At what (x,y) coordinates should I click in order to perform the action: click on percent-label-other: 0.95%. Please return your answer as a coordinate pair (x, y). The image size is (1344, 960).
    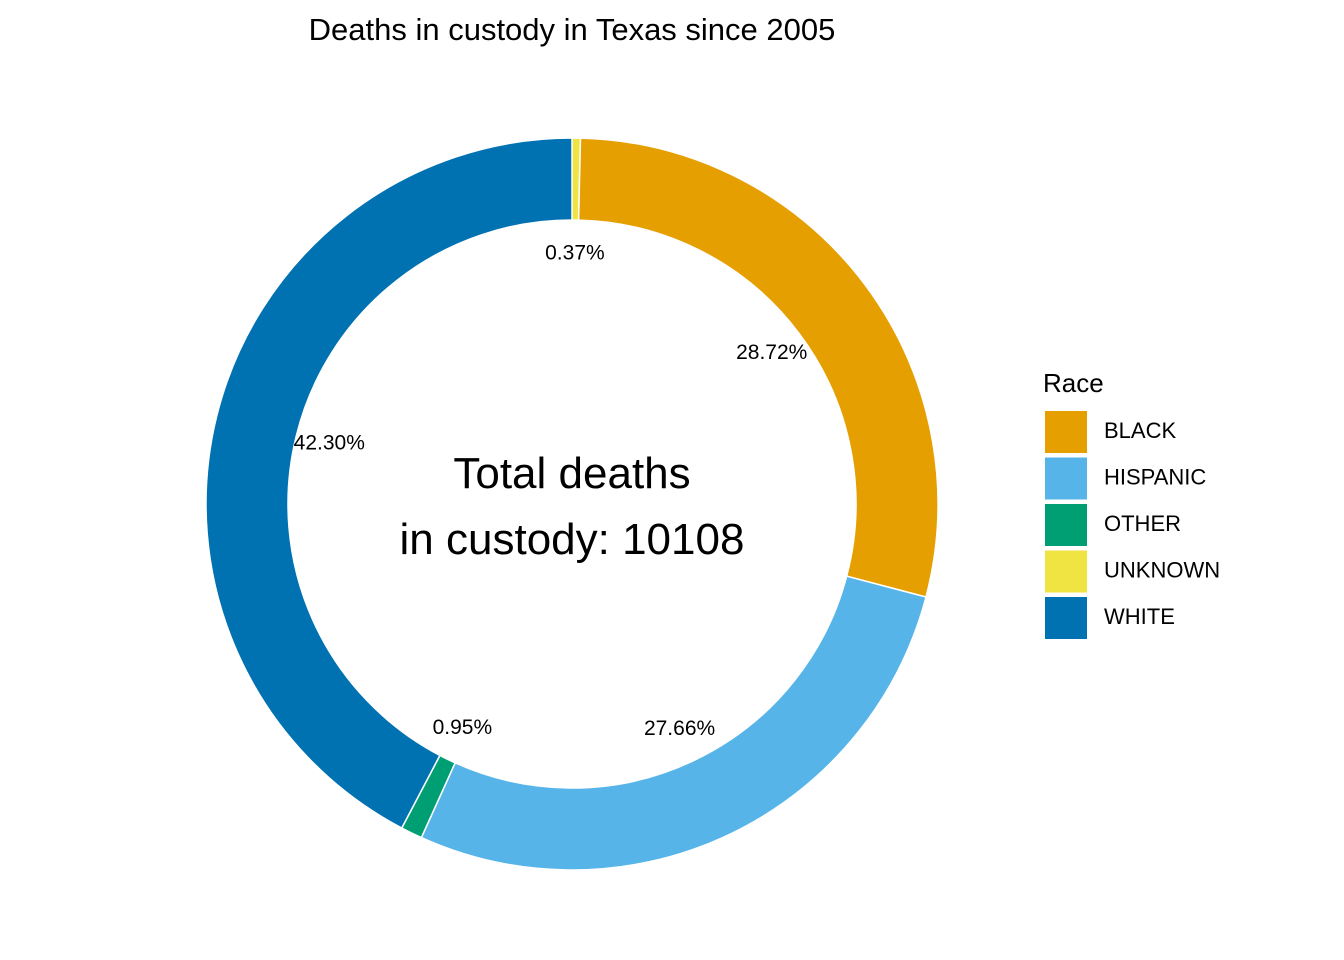
    Looking at the image, I should click on (463, 727).